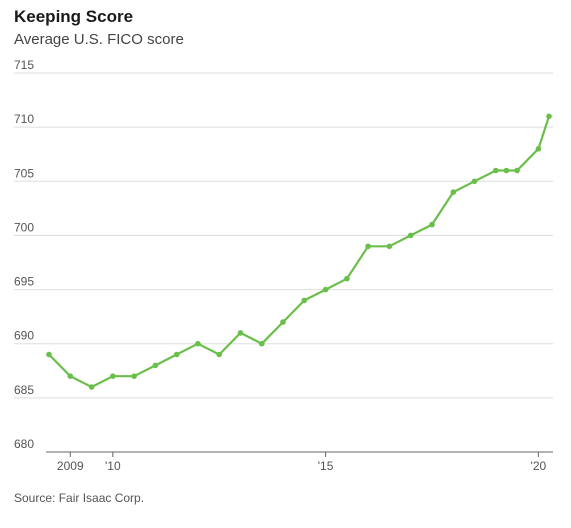  I want to click on y-tick-label-705: 705, so click(24, 173).